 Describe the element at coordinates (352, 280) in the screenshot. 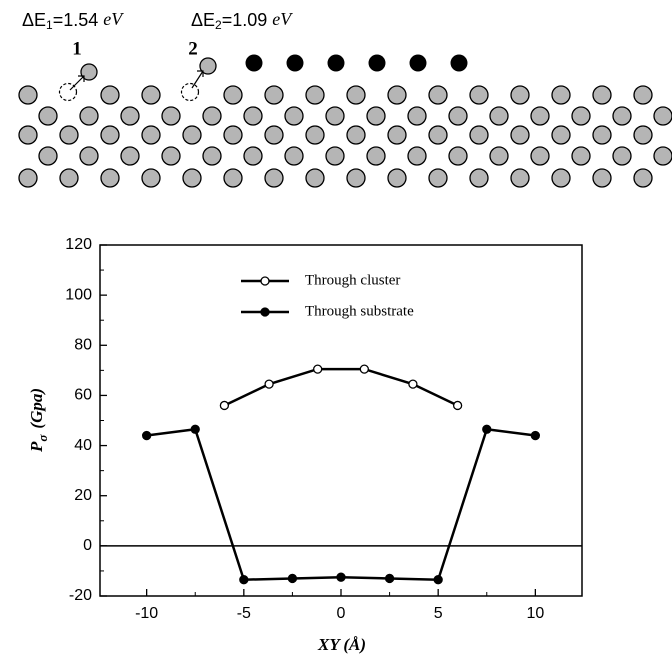

I see `legend-label: Through cluster` at that location.